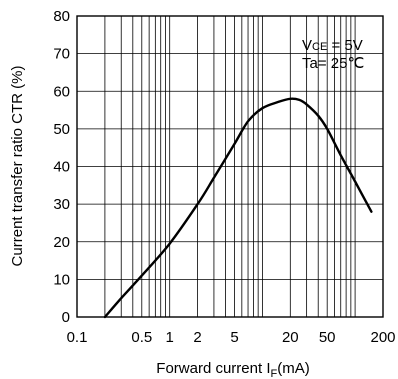 This screenshot has height=379, width=398. What do you see at coordinates (77, 337) in the screenshot?
I see `x-tick-label: 0.1` at bounding box center [77, 337].